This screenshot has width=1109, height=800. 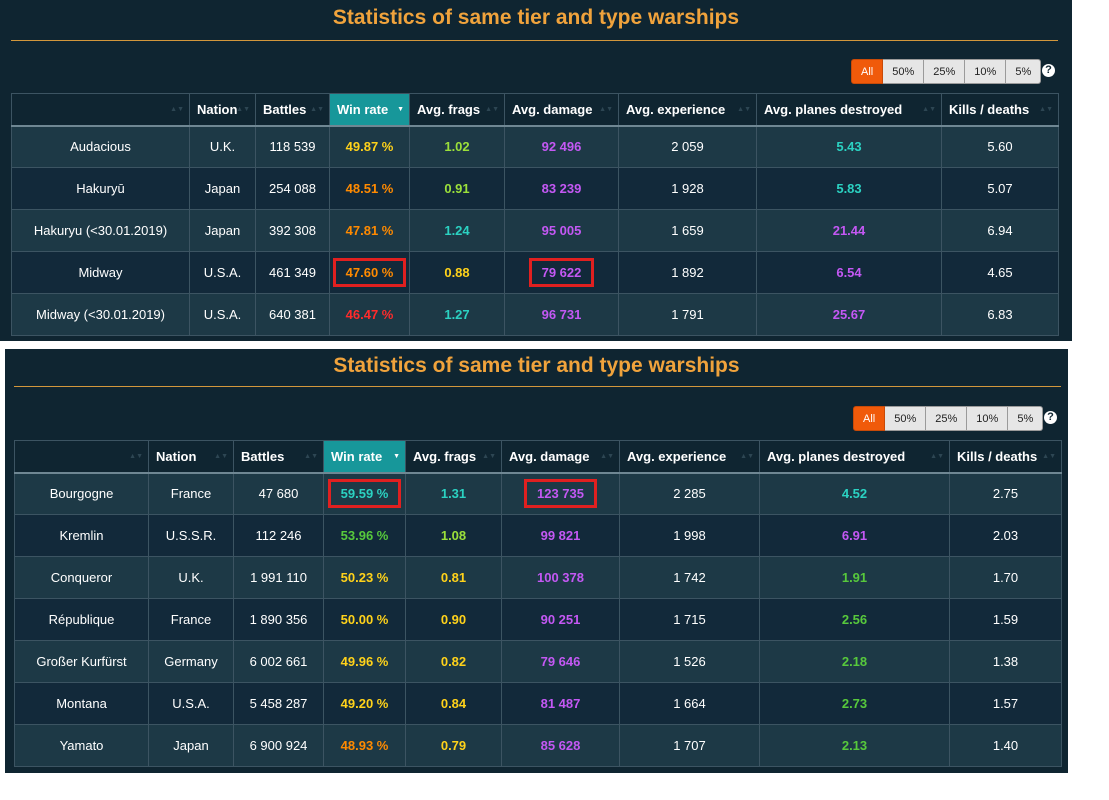 I want to click on kills-deaths-cell-value: 1.59, so click(x=1005, y=619).